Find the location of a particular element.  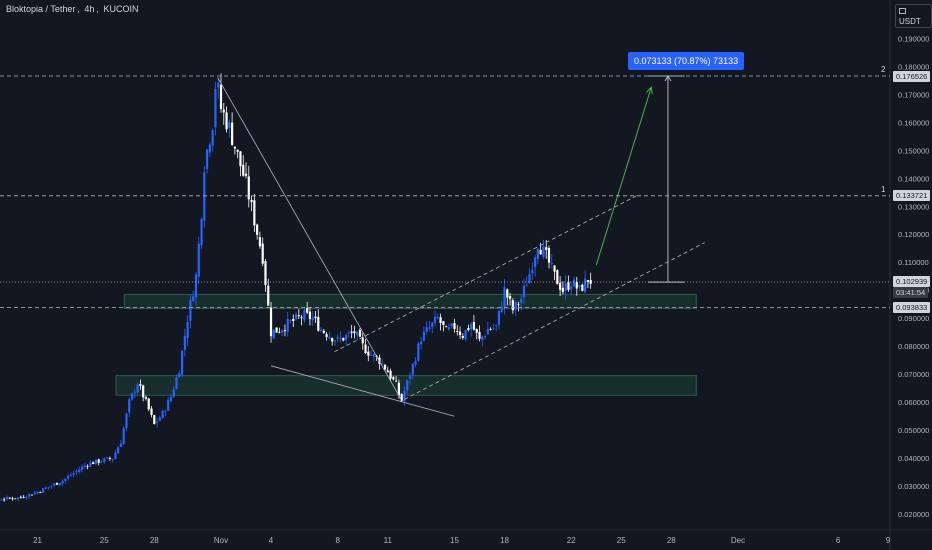

y-tick-label: 0.080000 is located at coordinates (913, 346).